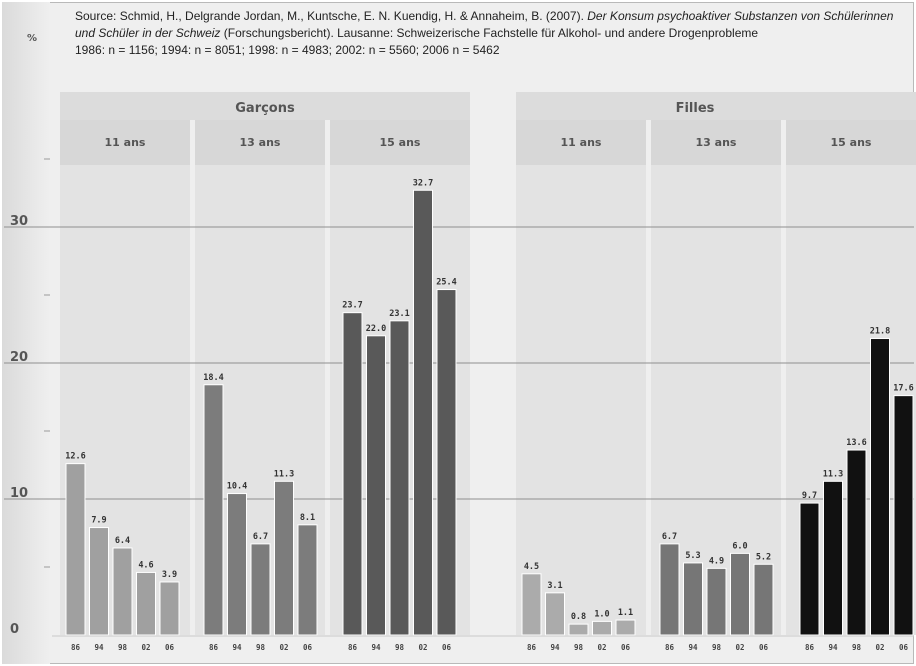 The width and height of the screenshot is (916, 666). Describe the element at coordinates (856, 443) in the screenshot. I see `bar-value-label: 13.6` at that location.